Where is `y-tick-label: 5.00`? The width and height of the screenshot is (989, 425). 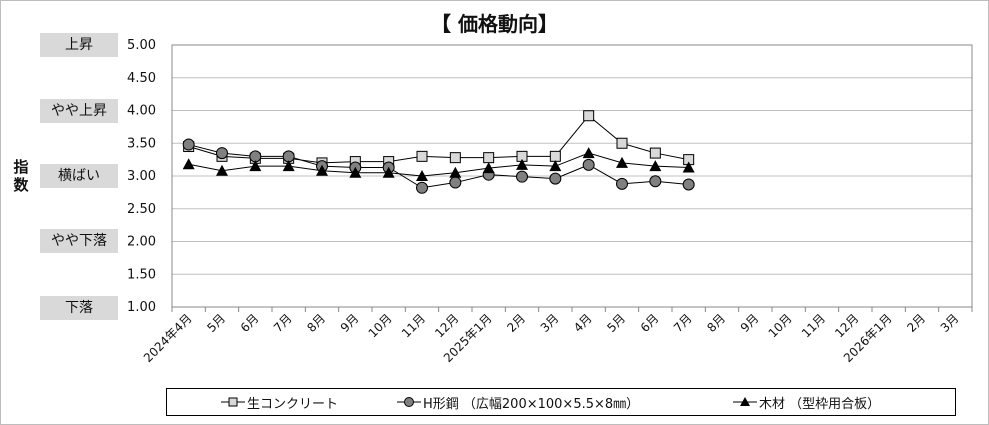 y-tick-label: 5.00 is located at coordinates (141, 45).